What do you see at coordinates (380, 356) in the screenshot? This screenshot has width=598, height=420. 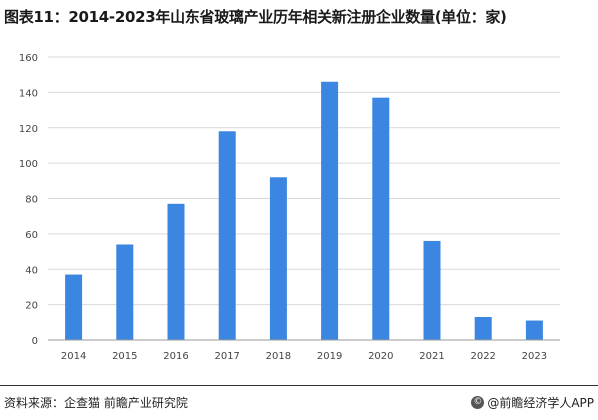 I see `x-tick-label: 2020` at bounding box center [380, 356].